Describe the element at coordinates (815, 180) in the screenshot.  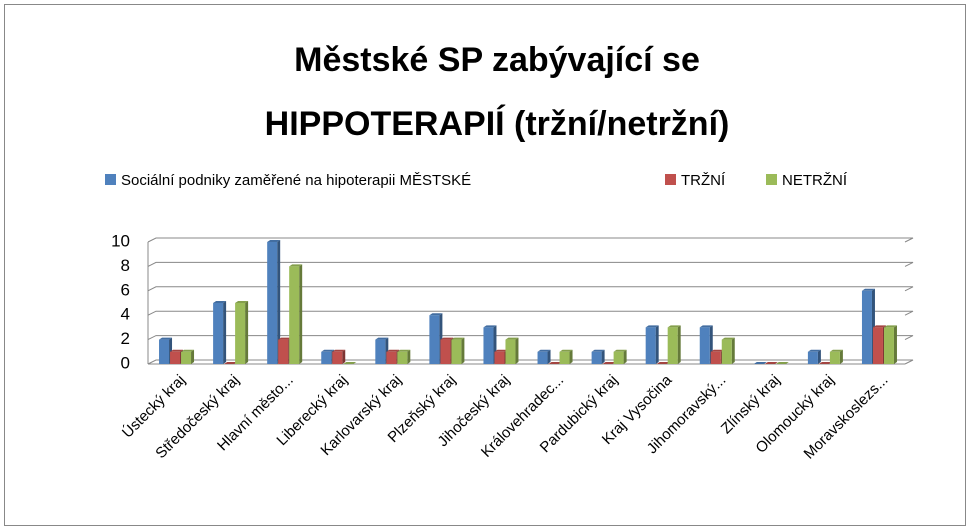
I see `legend-label: NETRŽNÍ` at that location.